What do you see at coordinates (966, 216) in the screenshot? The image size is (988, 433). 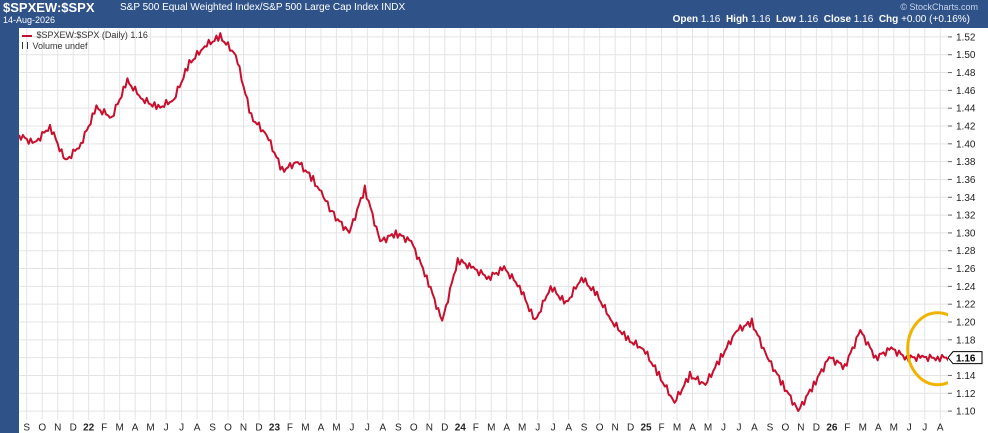 I see `y-tick-label: 1.32` at bounding box center [966, 216].